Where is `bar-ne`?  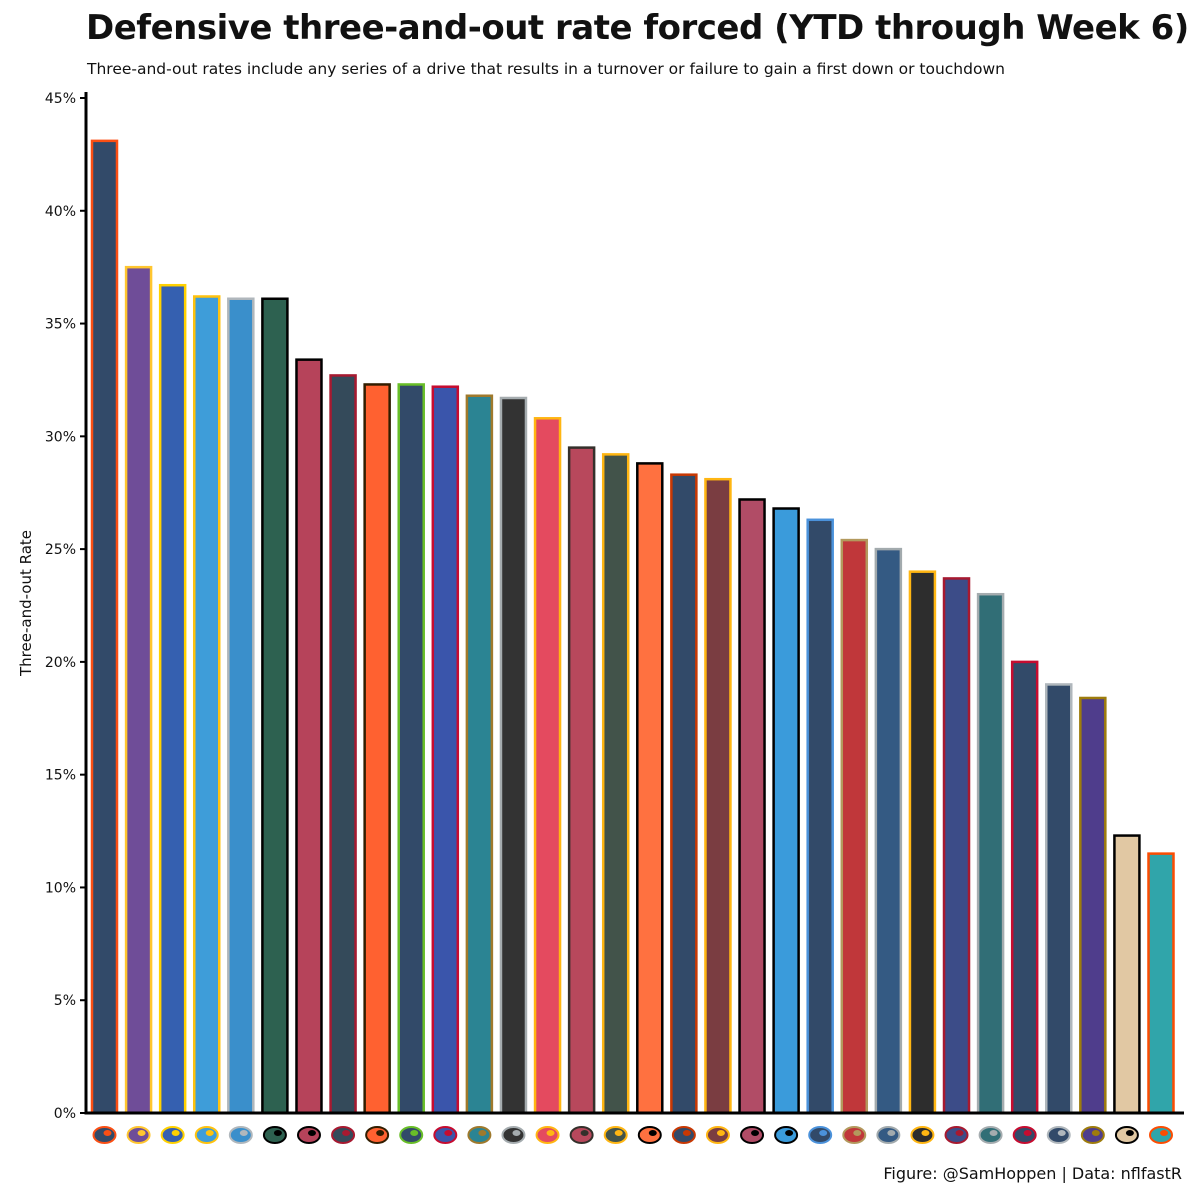
bar-ne is located at coordinates (1024, 887).